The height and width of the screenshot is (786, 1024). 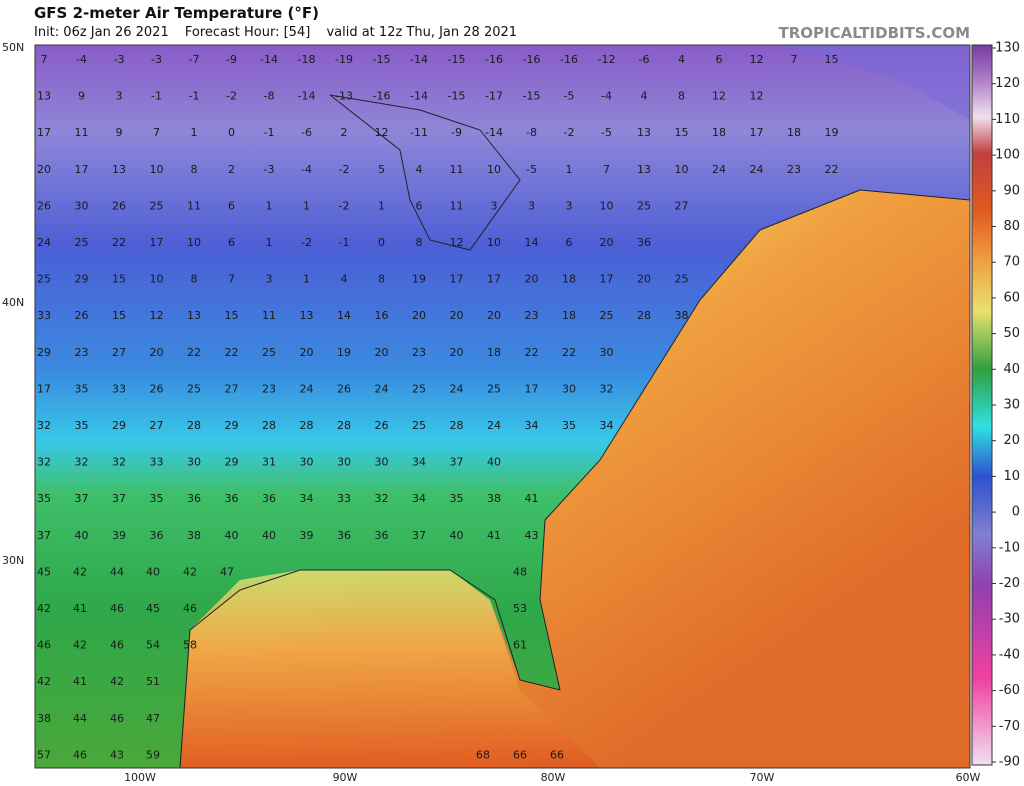 I want to click on temperature-label: 36, so click(x=232, y=498).